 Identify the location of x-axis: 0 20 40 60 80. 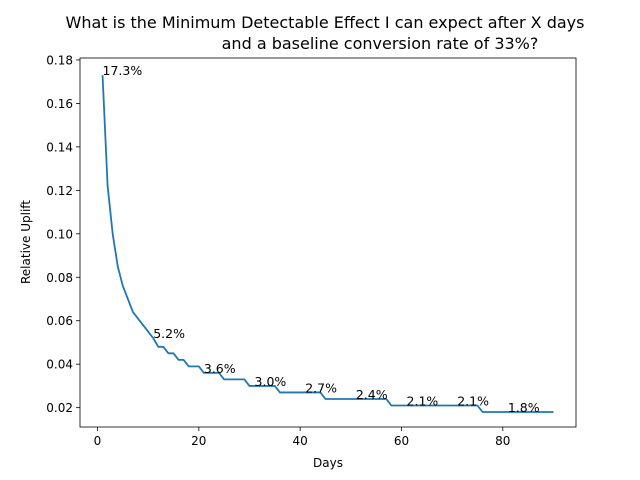
(302, 437).